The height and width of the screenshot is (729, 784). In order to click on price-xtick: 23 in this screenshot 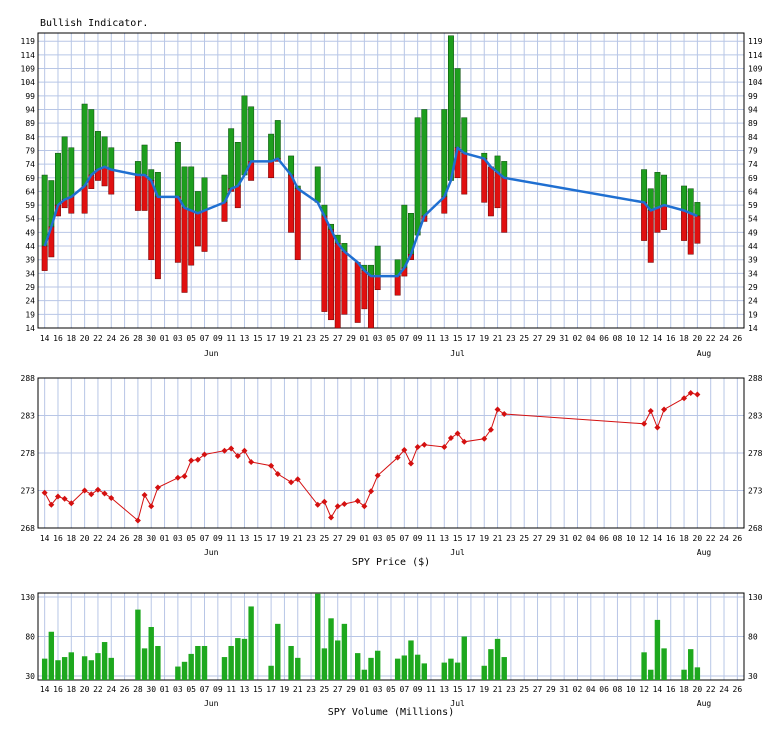, I will do `click(511, 538)`.